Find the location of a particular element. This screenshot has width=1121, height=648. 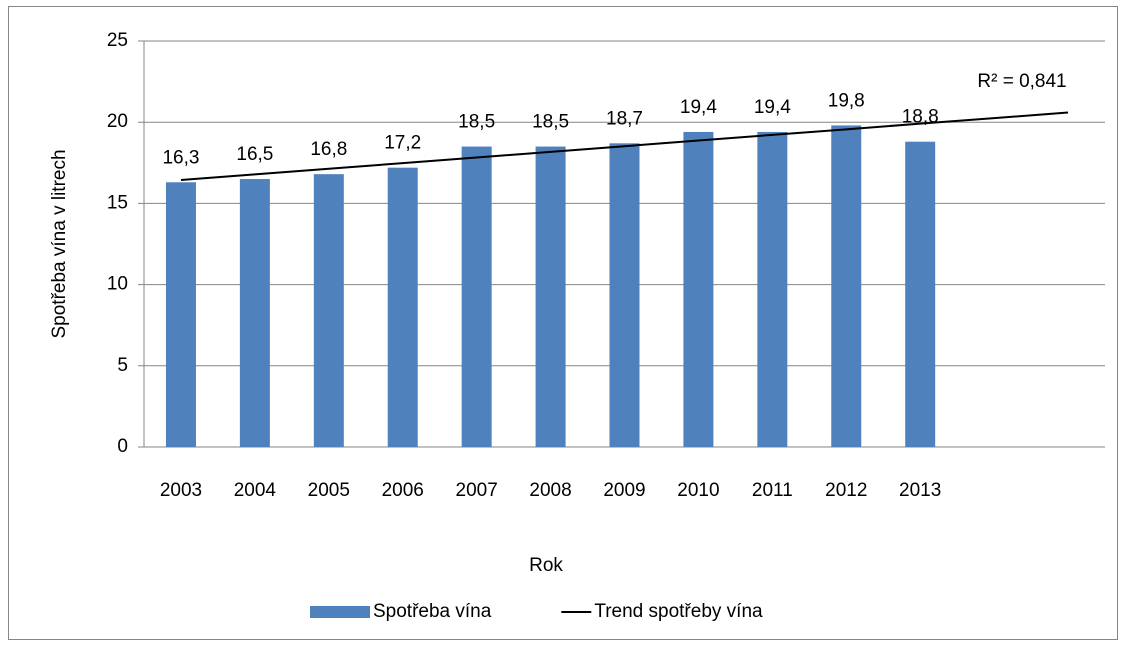

data-label: 16,5 is located at coordinates (254, 154).